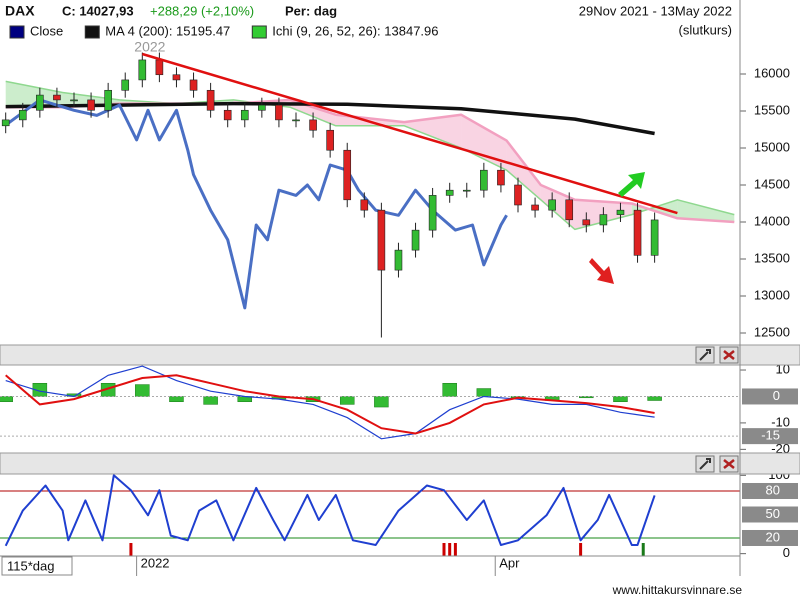  What do you see at coordinates (705, 29) in the screenshot?
I see `price-mode: (slutkurs)` at bounding box center [705, 29].